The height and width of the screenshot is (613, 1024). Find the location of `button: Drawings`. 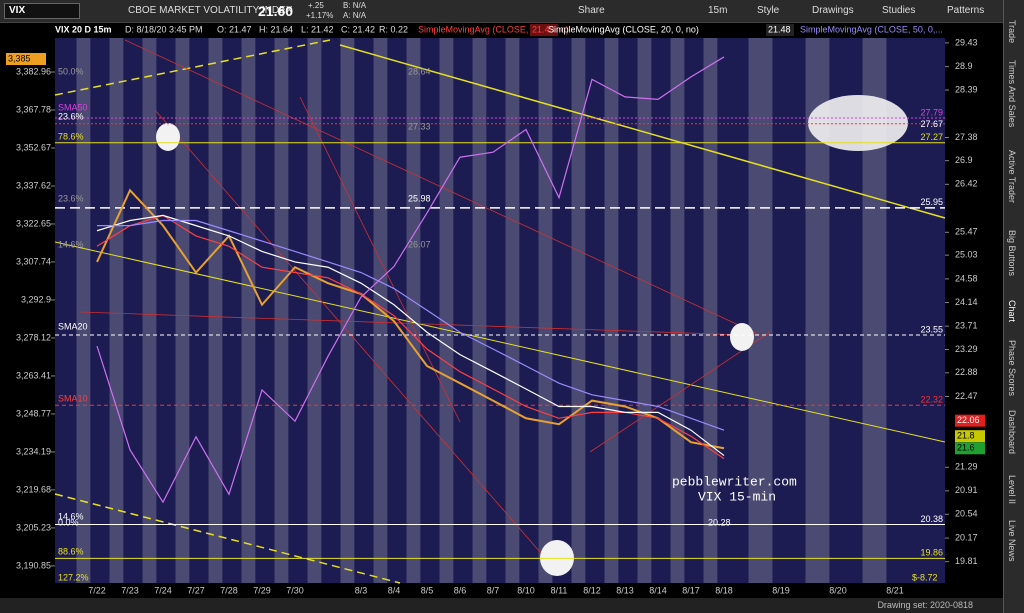

button: Drawings is located at coordinates (833, 10).